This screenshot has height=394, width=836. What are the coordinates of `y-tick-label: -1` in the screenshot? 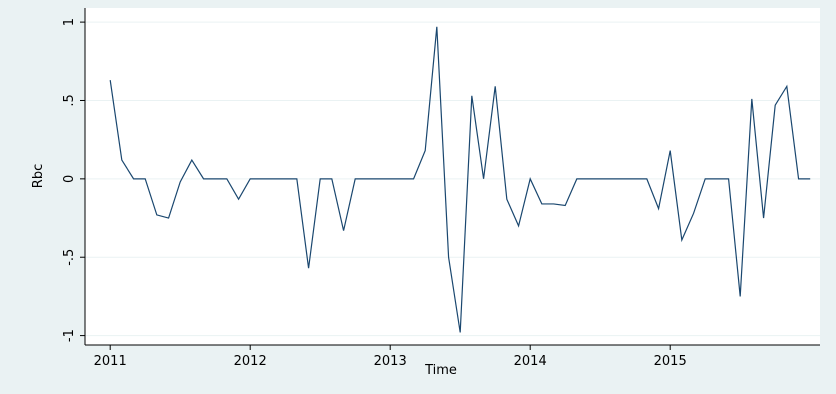 It's located at (69, 335).